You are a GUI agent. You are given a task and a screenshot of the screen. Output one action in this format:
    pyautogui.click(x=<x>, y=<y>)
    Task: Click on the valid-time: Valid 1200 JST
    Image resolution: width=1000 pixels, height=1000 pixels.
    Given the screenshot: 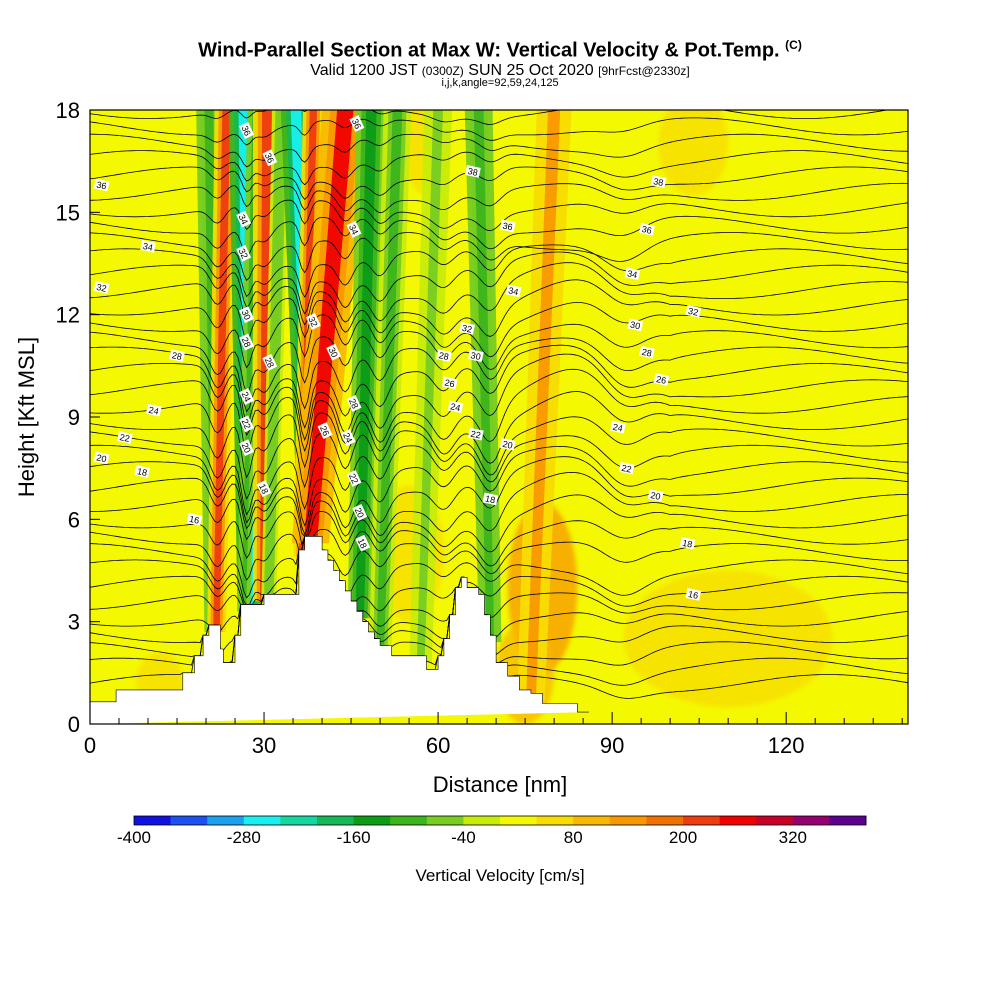 What is the action you would take?
    pyautogui.click(x=364, y=70)
    